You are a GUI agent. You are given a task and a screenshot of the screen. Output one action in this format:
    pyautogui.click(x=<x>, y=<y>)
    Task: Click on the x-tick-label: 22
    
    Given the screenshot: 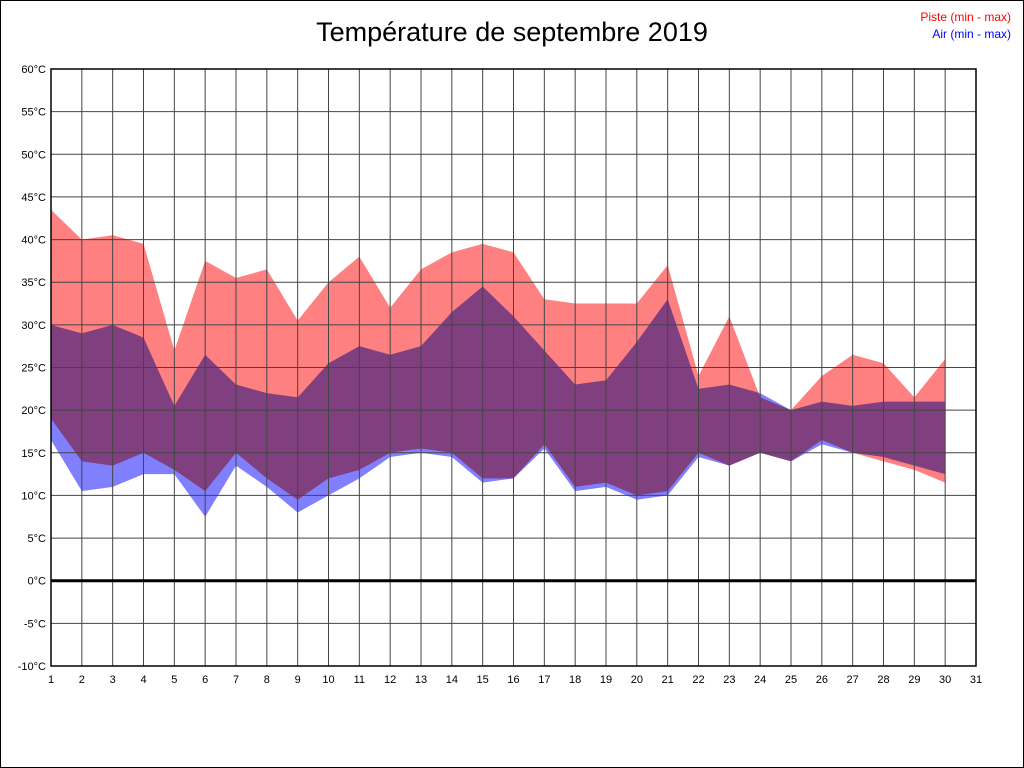 What is the action you would take?
    pyautogui.click(x=698, y=680)
    